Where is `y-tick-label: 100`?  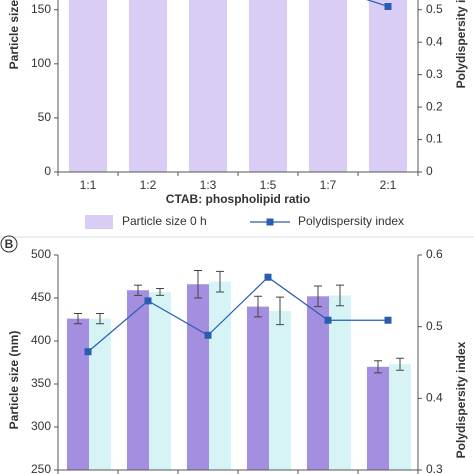
y-tick-label: 100 is located at coordinates (41, 63).